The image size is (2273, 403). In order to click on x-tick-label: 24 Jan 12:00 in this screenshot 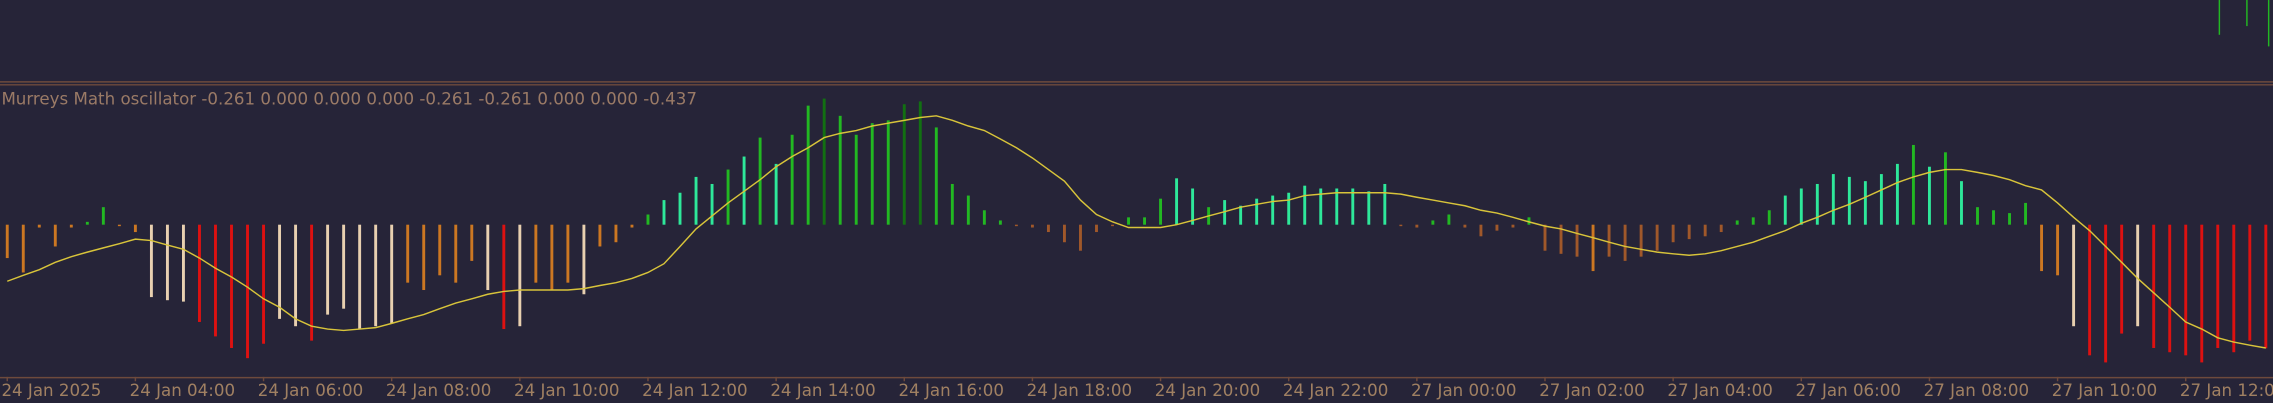, I will do `click(694, 390)`.